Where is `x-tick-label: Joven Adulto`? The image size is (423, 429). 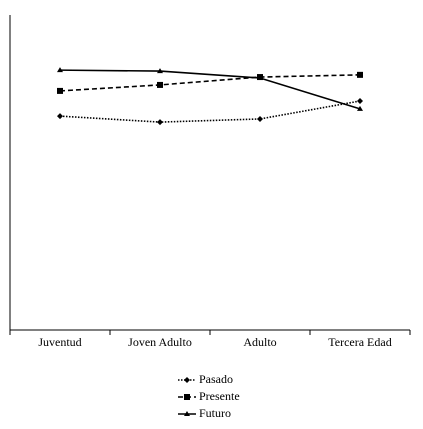
x-tick-label: Joven Adulto is located at coordinates (160, 342).